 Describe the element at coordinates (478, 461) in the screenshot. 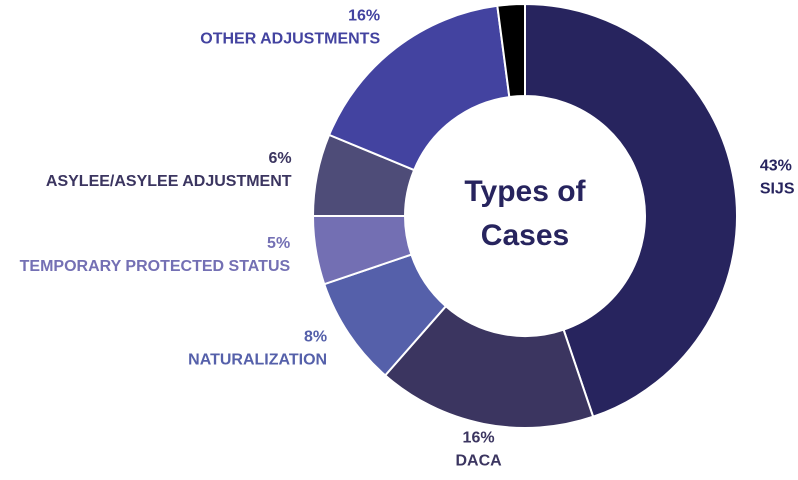

I see `category-label: DACA` at that location.